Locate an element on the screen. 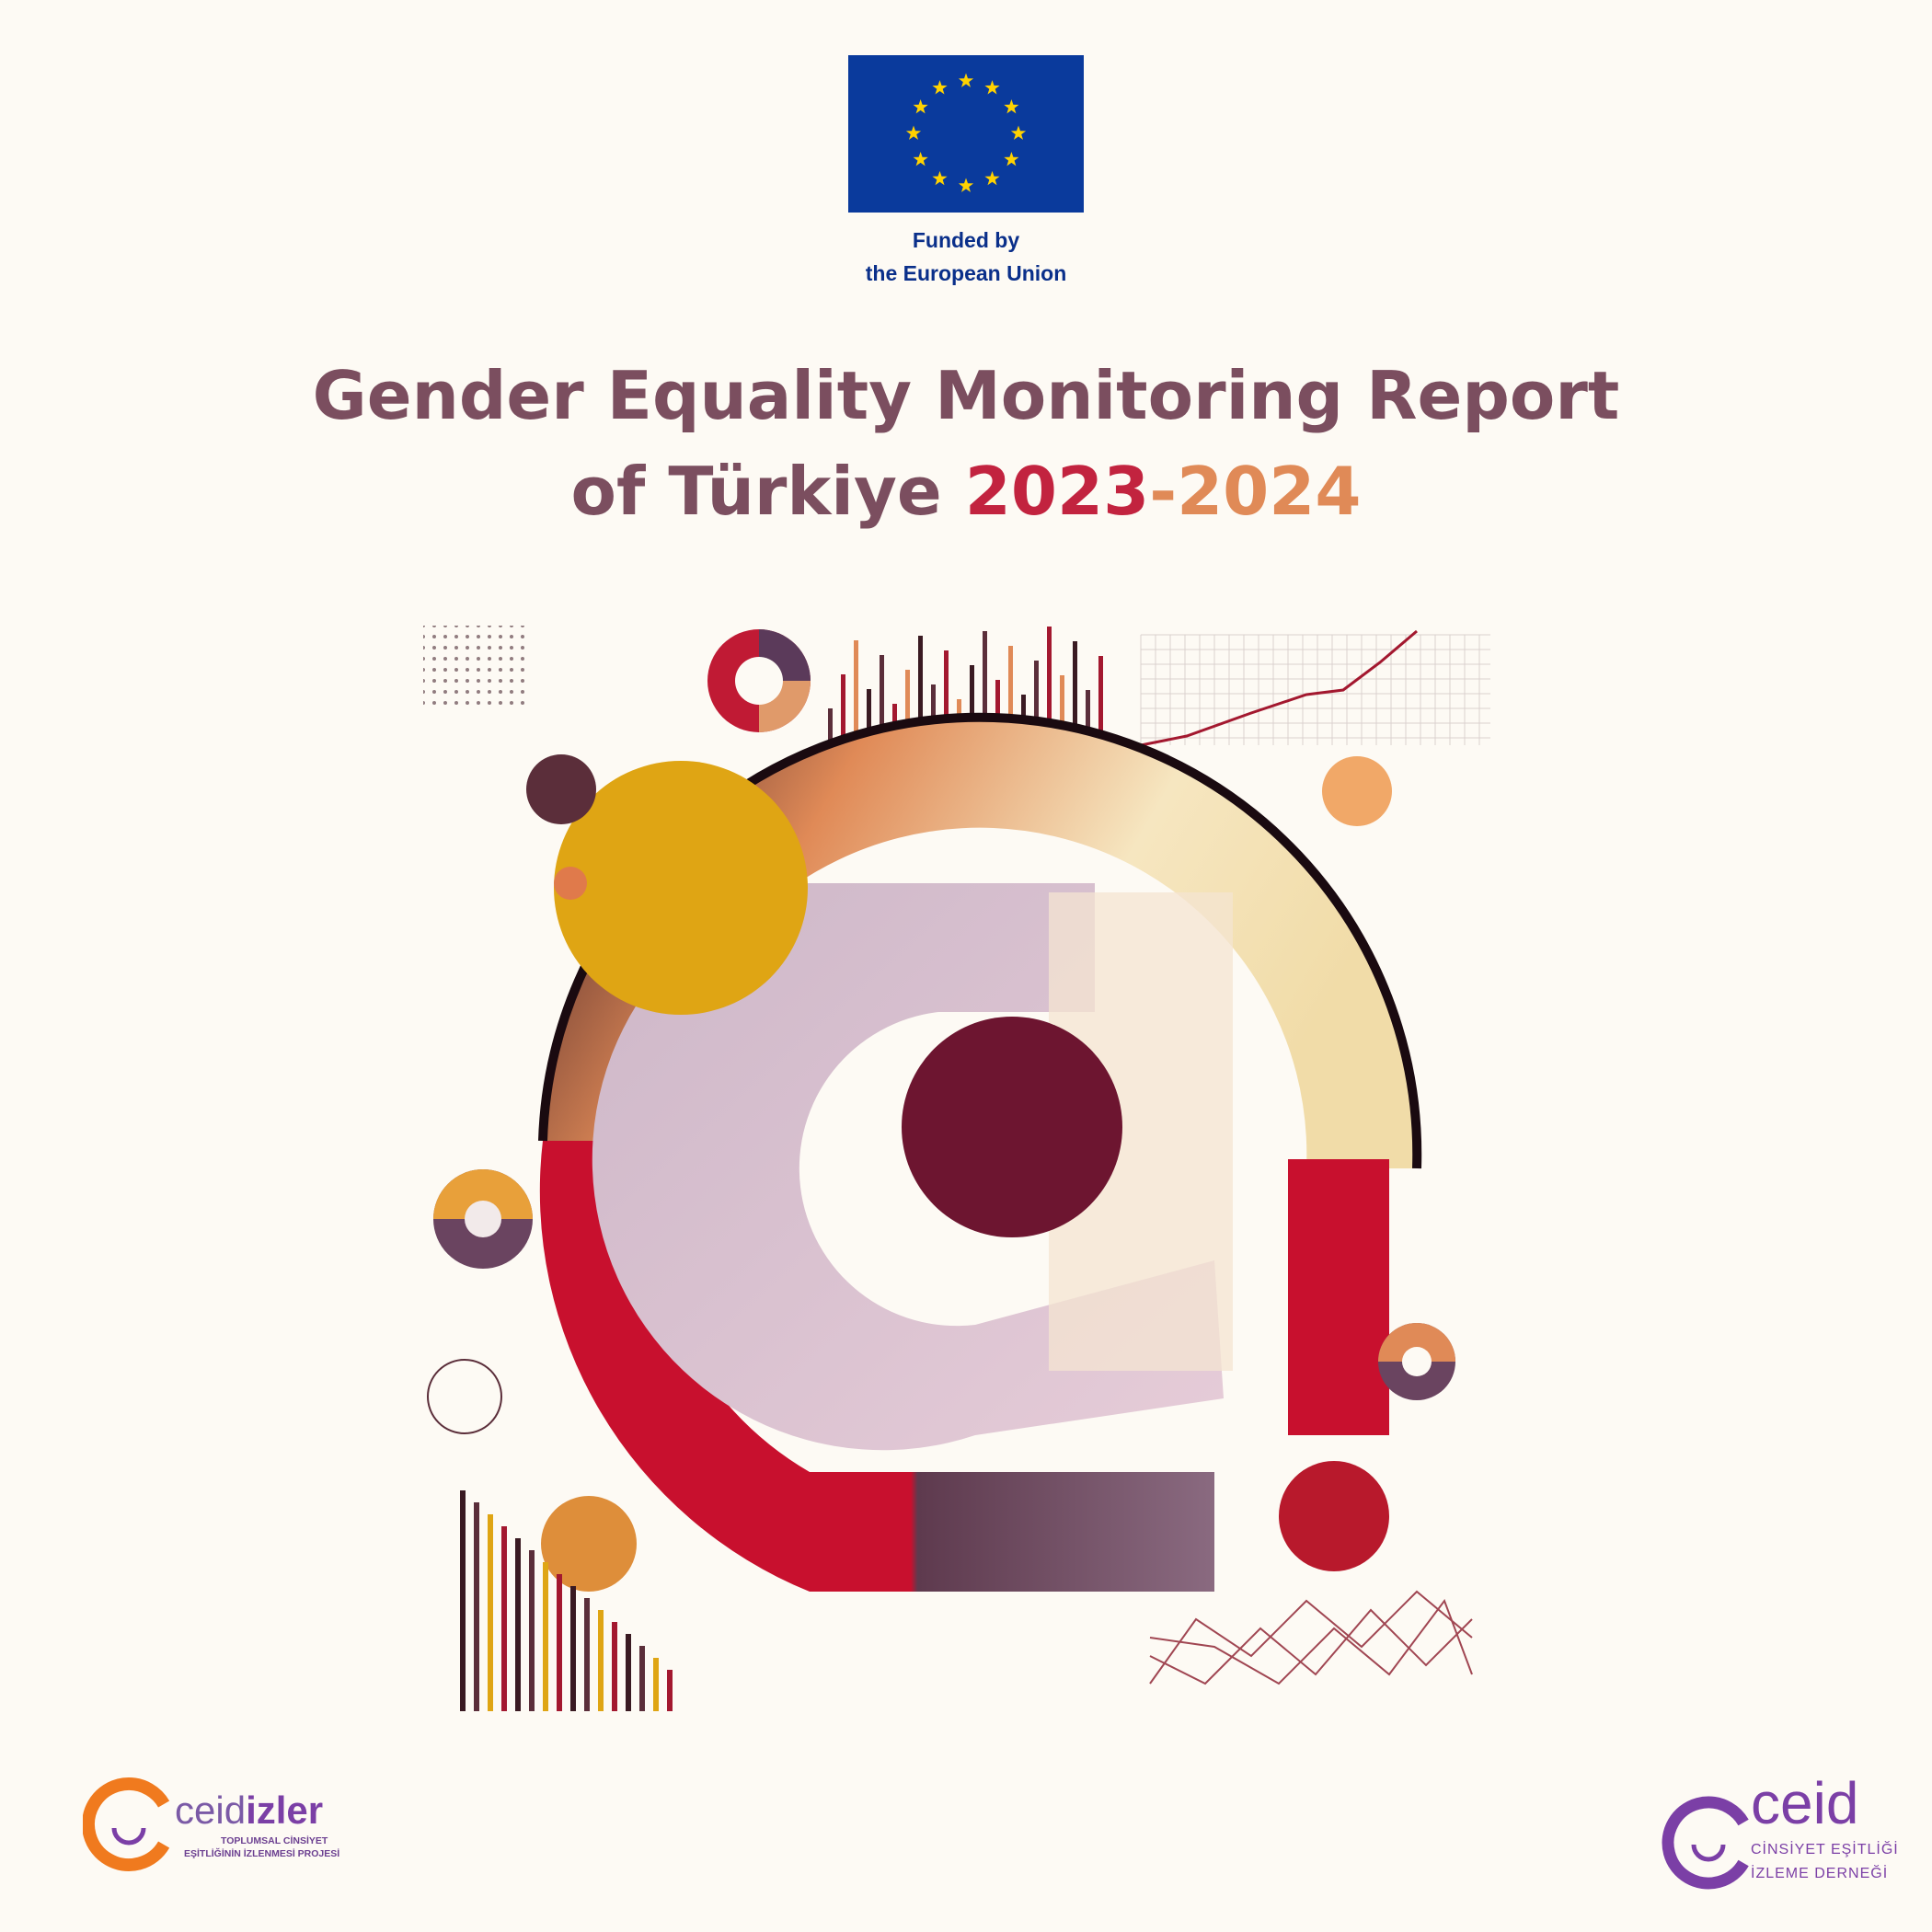 The width and height of the screenshot is (1932, 1932). bar-chart-decoration is located at coordinates (566, 1600).